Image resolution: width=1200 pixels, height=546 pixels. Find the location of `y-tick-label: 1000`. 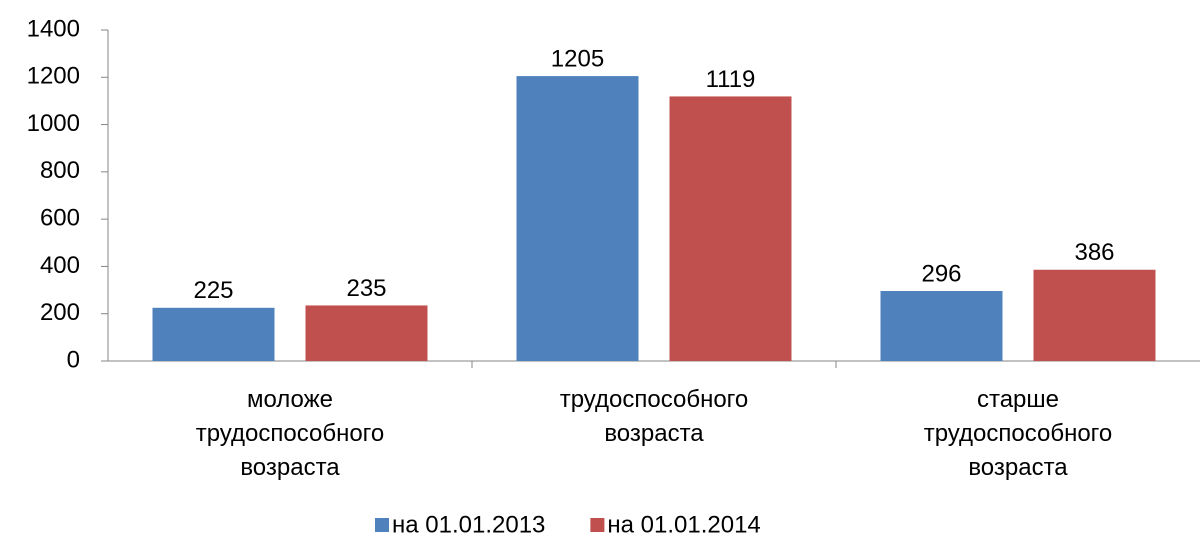

y-tick-label: 1000 is located at coordinates (53, 123).